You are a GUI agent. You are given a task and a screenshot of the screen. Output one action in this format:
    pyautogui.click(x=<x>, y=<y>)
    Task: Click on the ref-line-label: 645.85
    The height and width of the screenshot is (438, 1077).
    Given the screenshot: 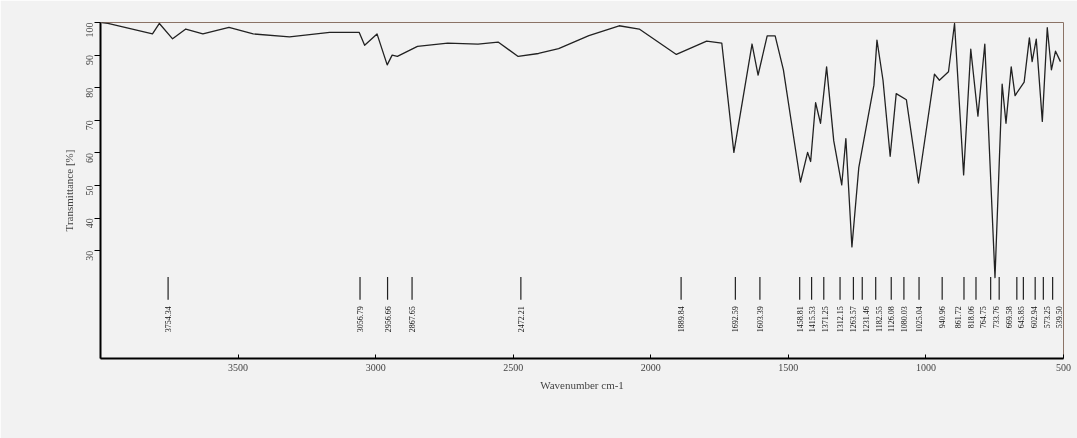 What is the action you would take?
    pyautogui.click(x=1022, y=317)
    